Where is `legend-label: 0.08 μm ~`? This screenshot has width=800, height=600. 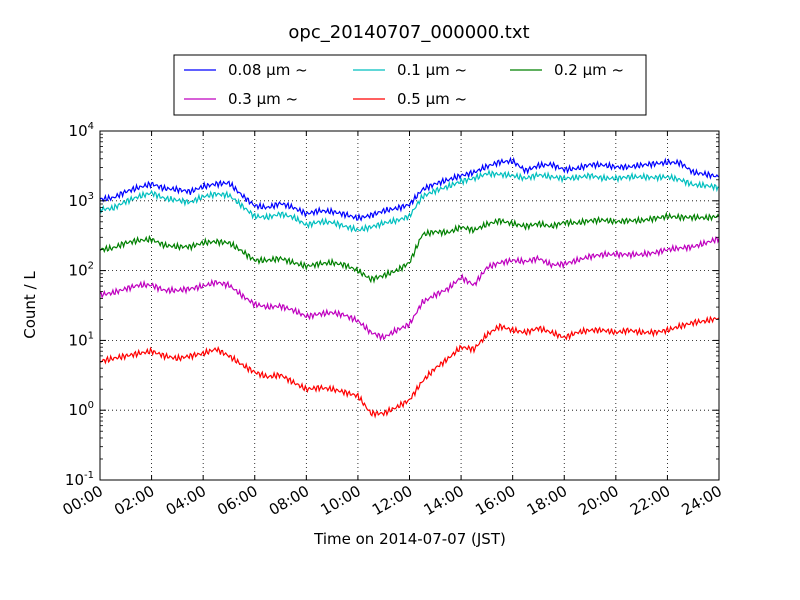
legend-label: 0.08 μm ~ is located at coordinates (268, 70).